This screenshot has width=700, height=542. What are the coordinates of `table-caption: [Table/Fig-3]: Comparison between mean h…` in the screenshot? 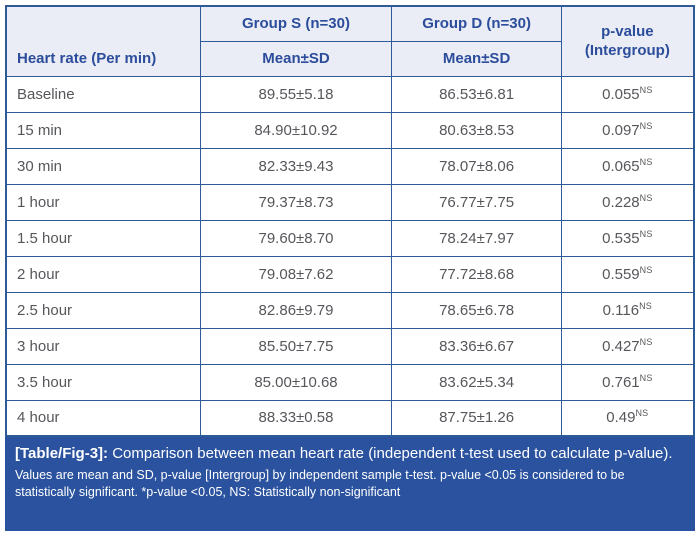 It's located at (350, 454).